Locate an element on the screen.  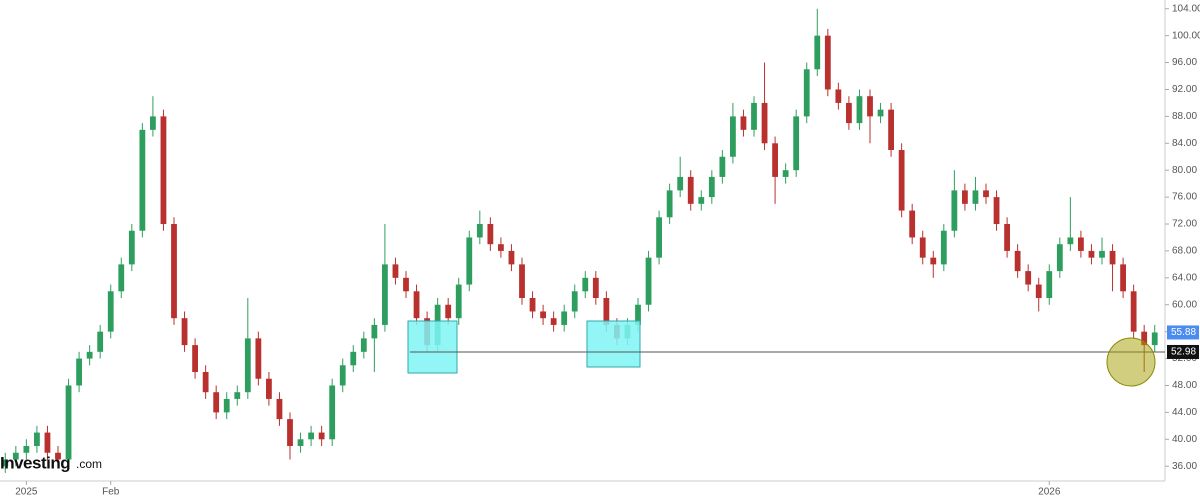
y-tick-label: 40.00 is located at coordinates (1184, 439).